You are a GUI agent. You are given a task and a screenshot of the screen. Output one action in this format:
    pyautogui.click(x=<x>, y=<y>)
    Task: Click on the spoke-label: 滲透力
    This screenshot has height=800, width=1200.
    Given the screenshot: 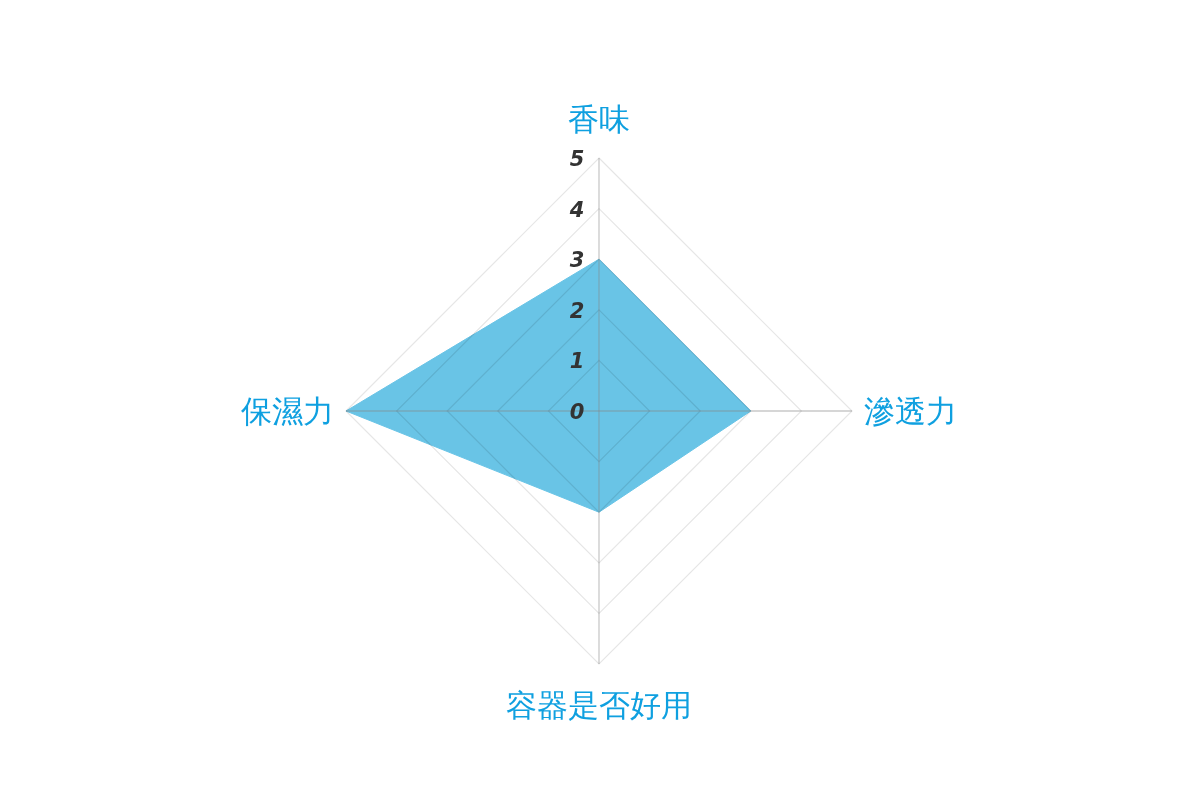 What is the action you would take?
    pyautogui.click(x=910, y=411)
    